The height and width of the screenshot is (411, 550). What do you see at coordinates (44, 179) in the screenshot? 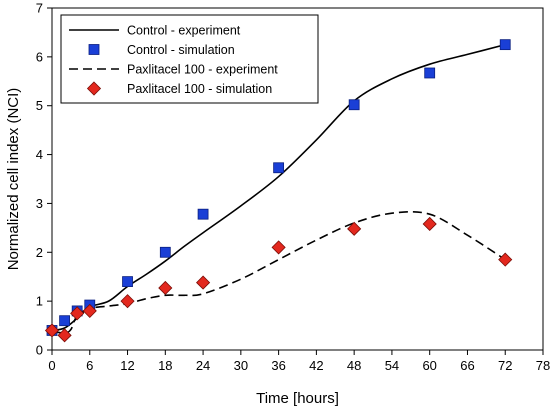
I see `y-axis-ticks: 0 1 2 3 4 5 6 7` at bounding box center [44, 179].